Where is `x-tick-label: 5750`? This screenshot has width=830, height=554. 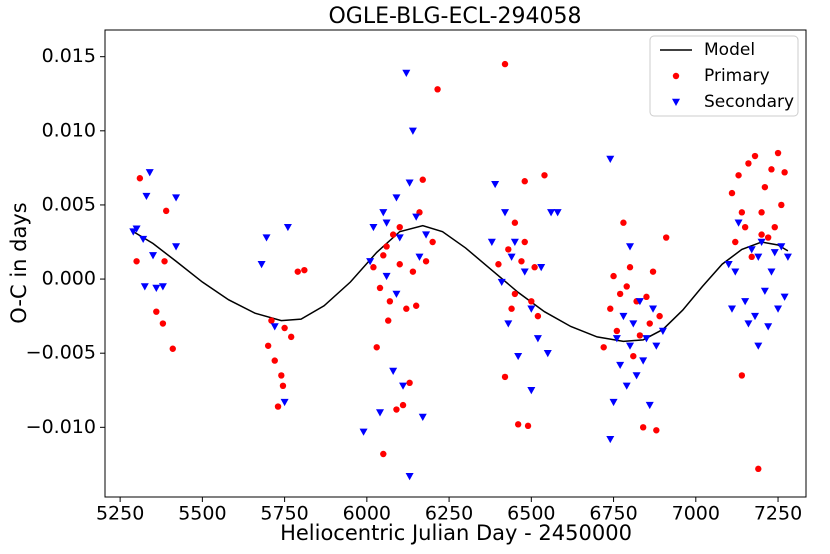
x-tick-label: 5750 is located at coordinates (284, 514).